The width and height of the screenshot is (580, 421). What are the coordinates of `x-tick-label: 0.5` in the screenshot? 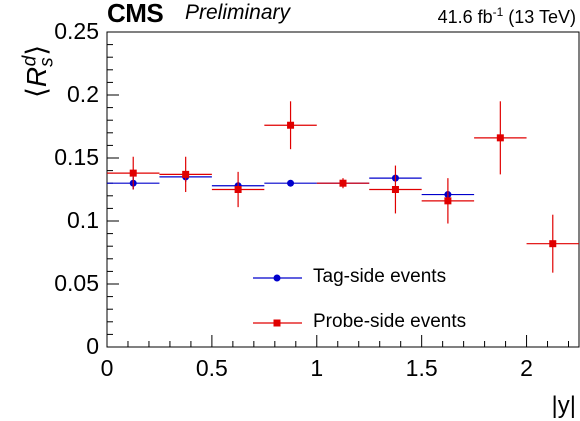 It's located at (211, 368).